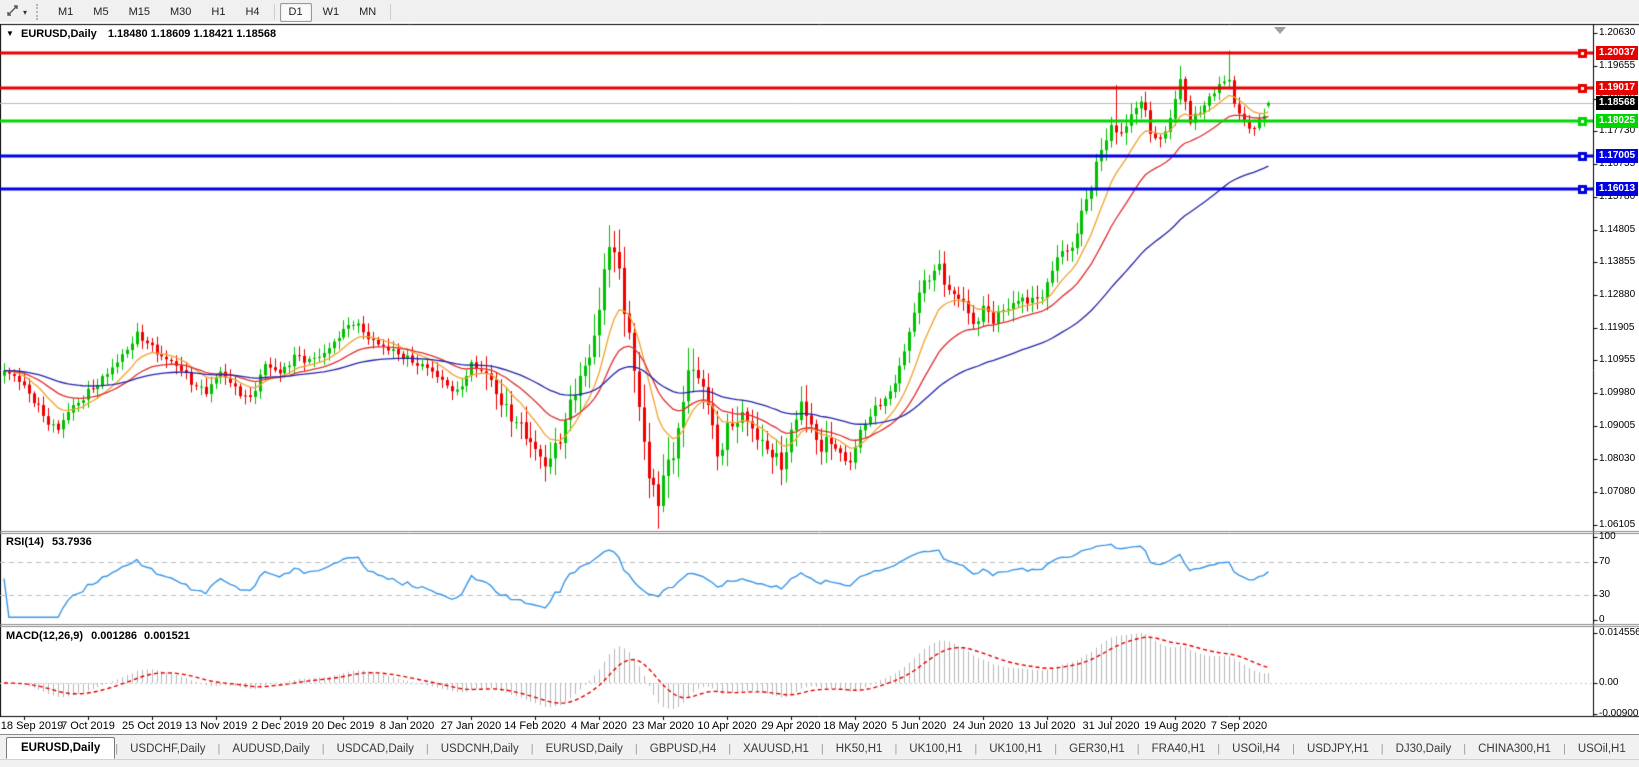  What do you see at coordinates (10, 33) in the screenshot?
I see `title-caret-icon: ▼` at bounding box center [10, 33].